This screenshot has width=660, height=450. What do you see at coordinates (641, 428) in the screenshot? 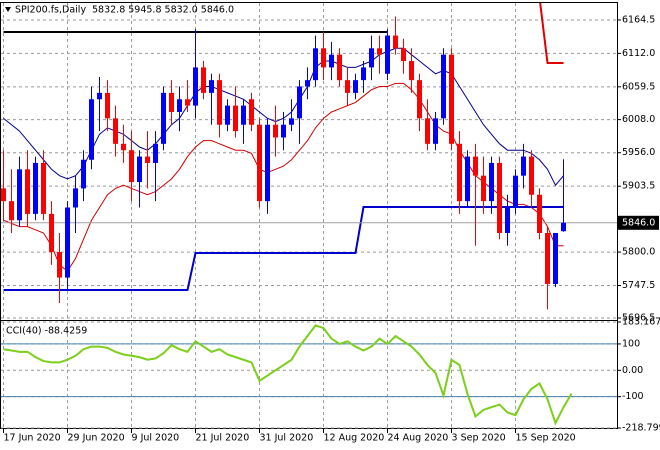
I see `y-tick-label: -218.799` at bounding box center [641, 428].